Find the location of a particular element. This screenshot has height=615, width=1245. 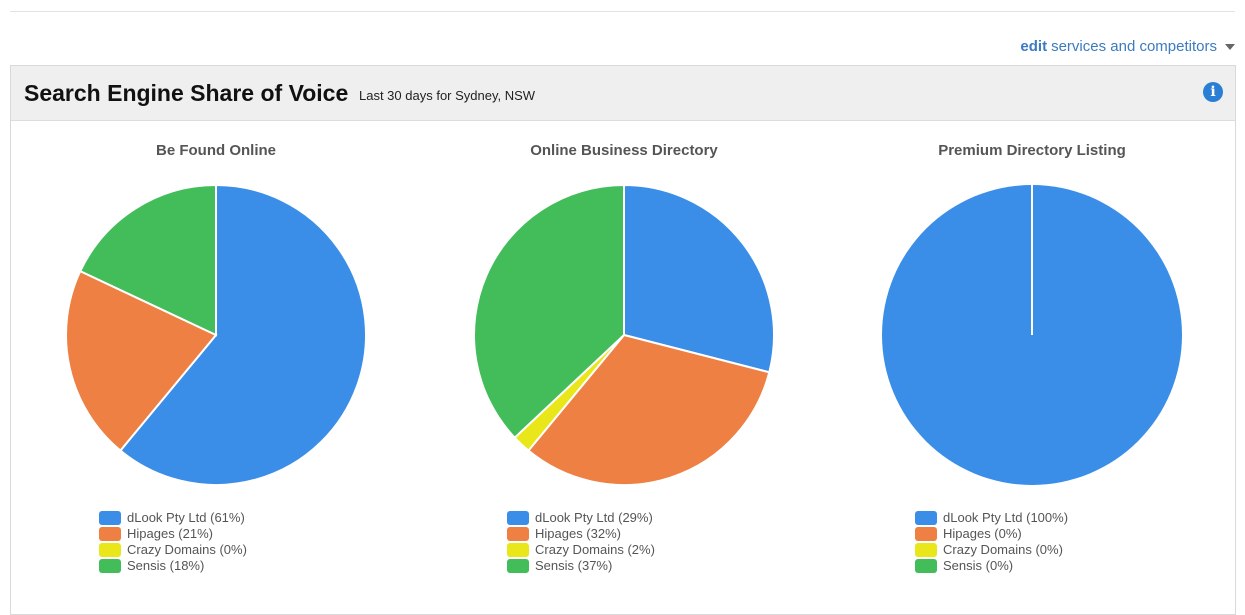

legend-item-sensis: Sensis (18%) is located at coordinates (173, 566).